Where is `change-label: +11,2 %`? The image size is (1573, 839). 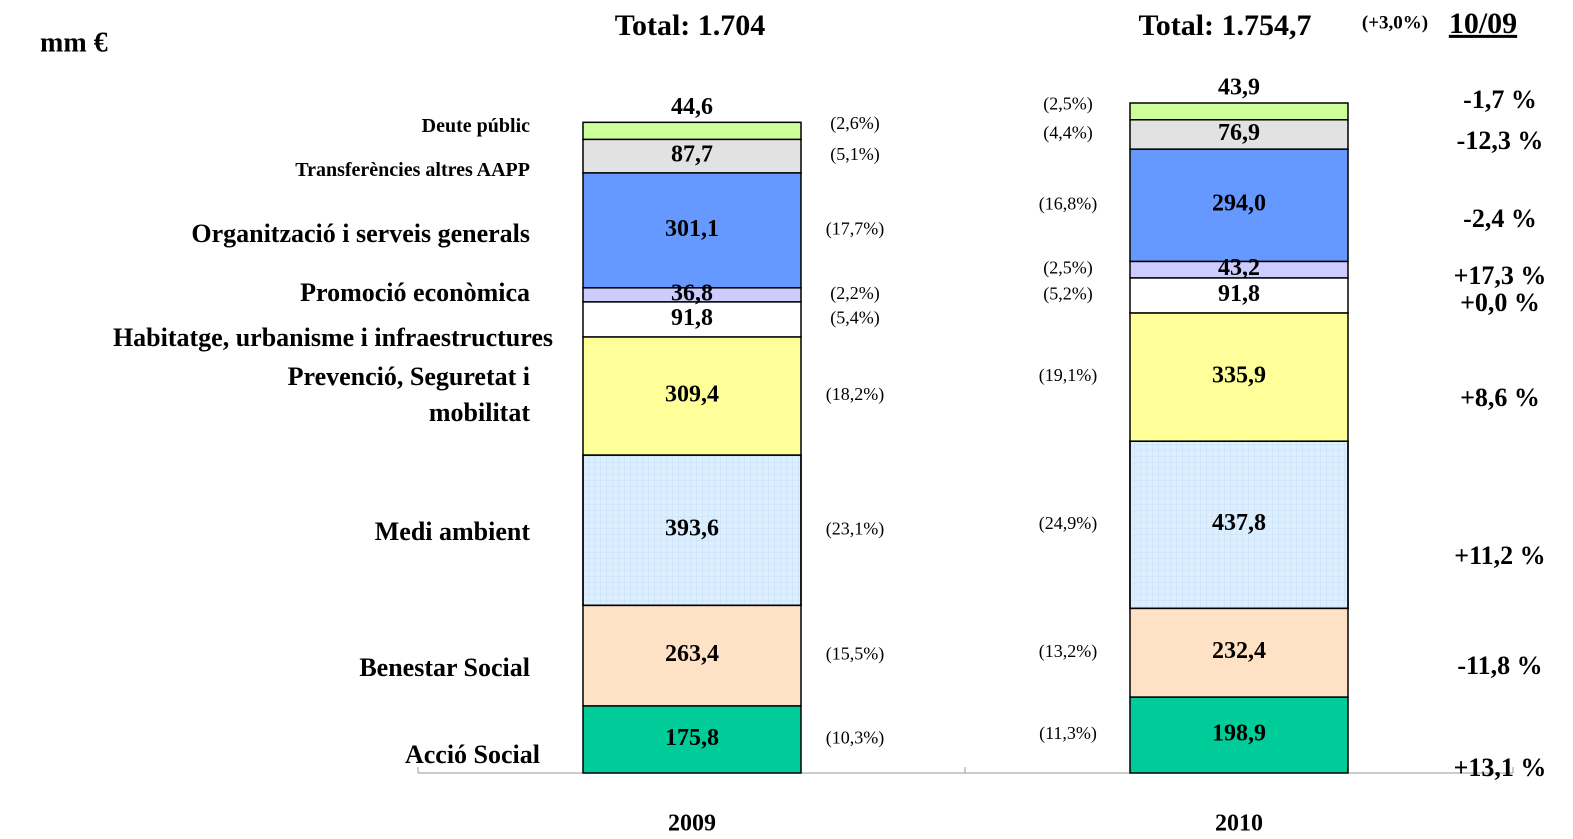 change-label: +11,2 % is located at coordinates (1499, 555).